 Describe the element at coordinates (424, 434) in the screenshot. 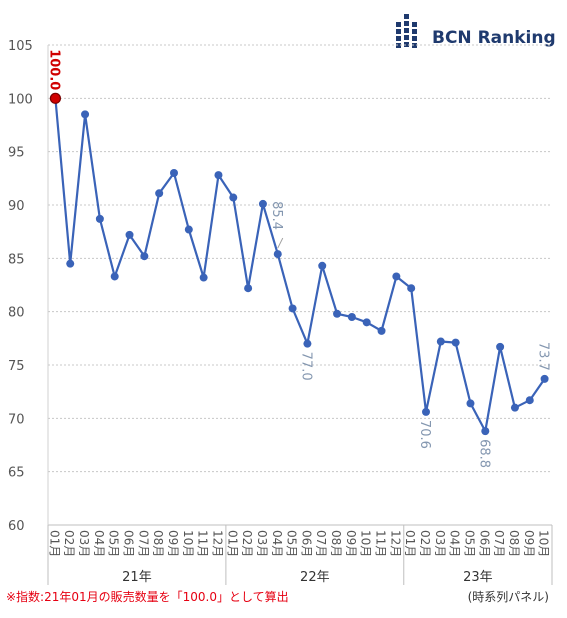

I see `data-label: 70.6` at that location.